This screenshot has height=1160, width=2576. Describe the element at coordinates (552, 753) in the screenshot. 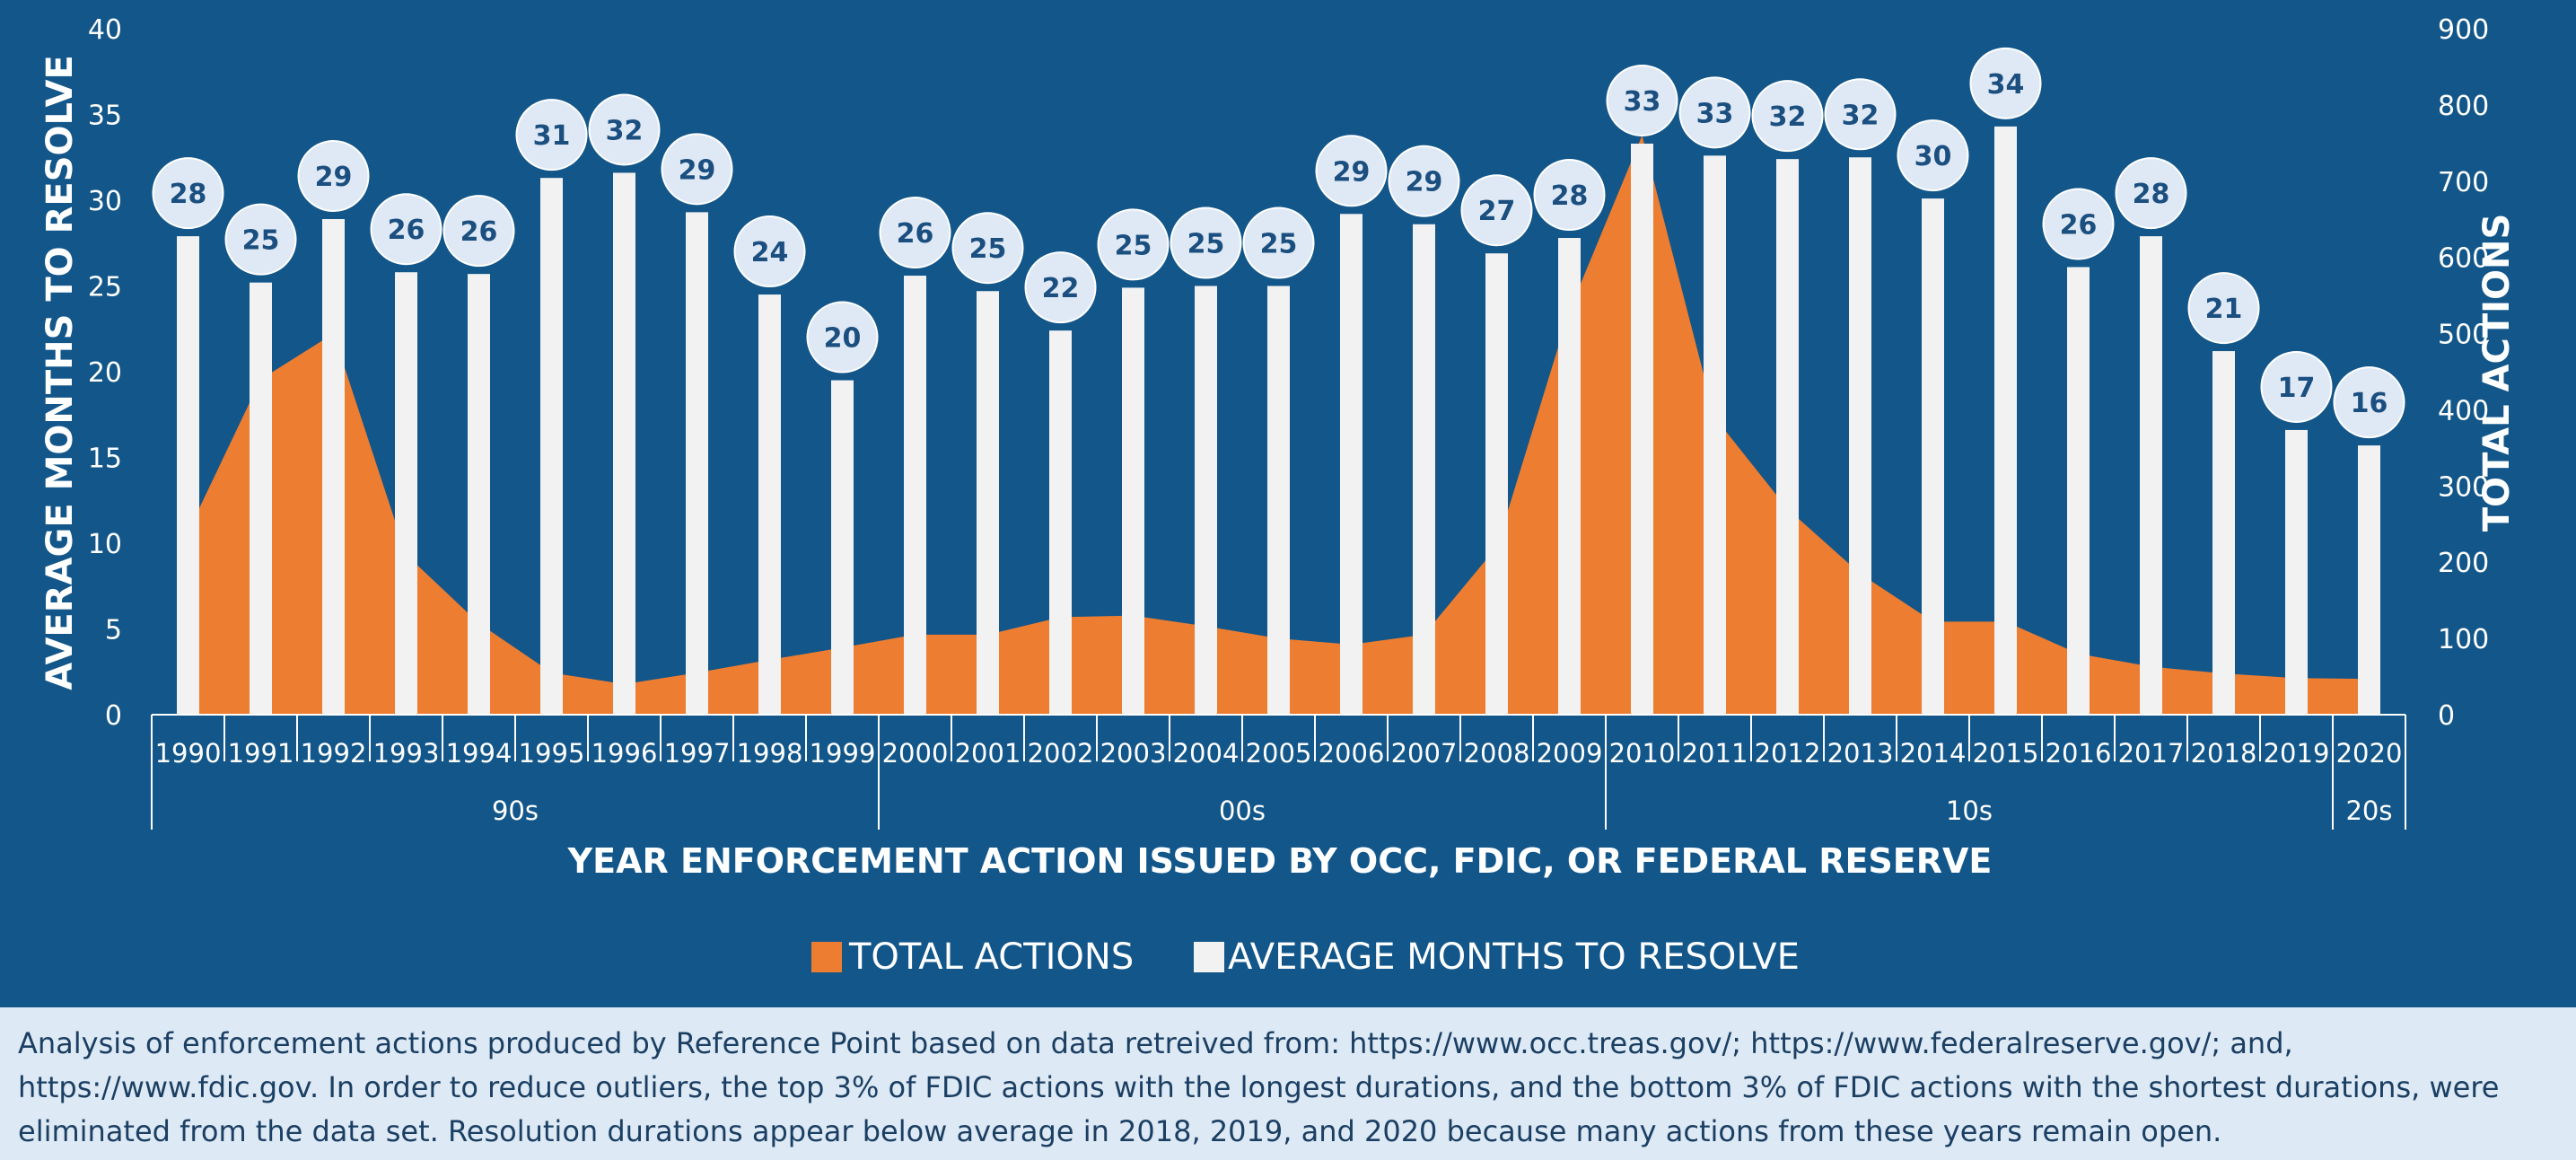

I see `x-tick-label-1995: 1995` at that location.